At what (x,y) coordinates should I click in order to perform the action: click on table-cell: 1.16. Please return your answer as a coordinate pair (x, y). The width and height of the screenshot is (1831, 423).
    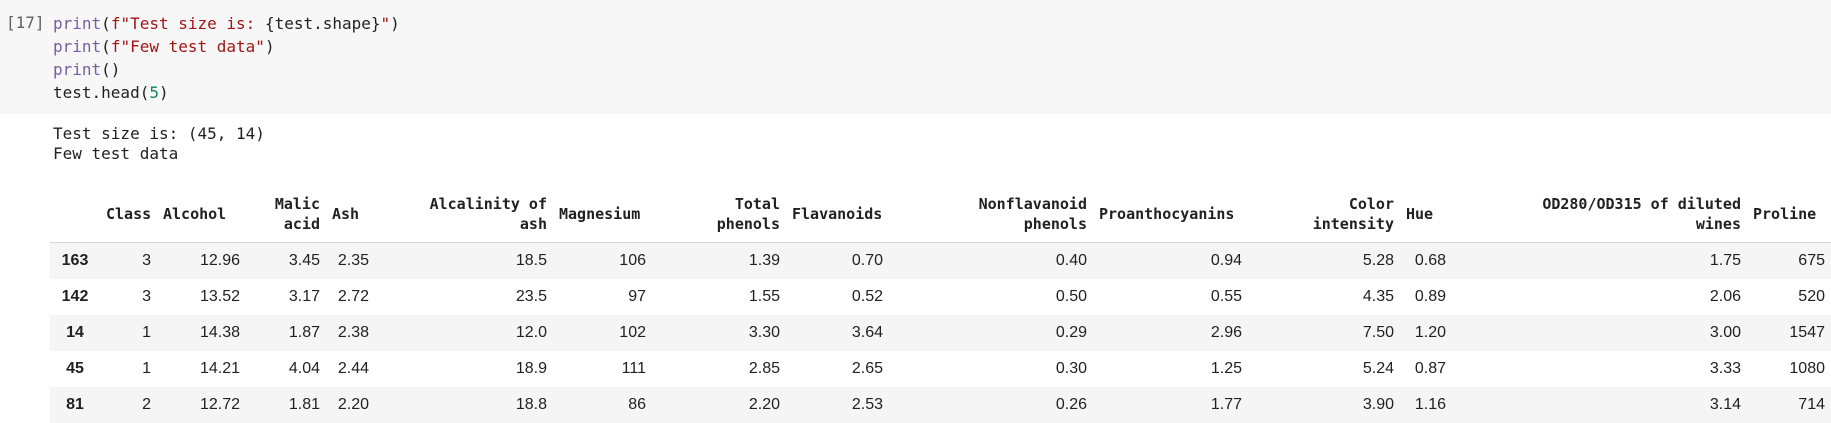
    Looking at the image, I should click on (1430, 404).